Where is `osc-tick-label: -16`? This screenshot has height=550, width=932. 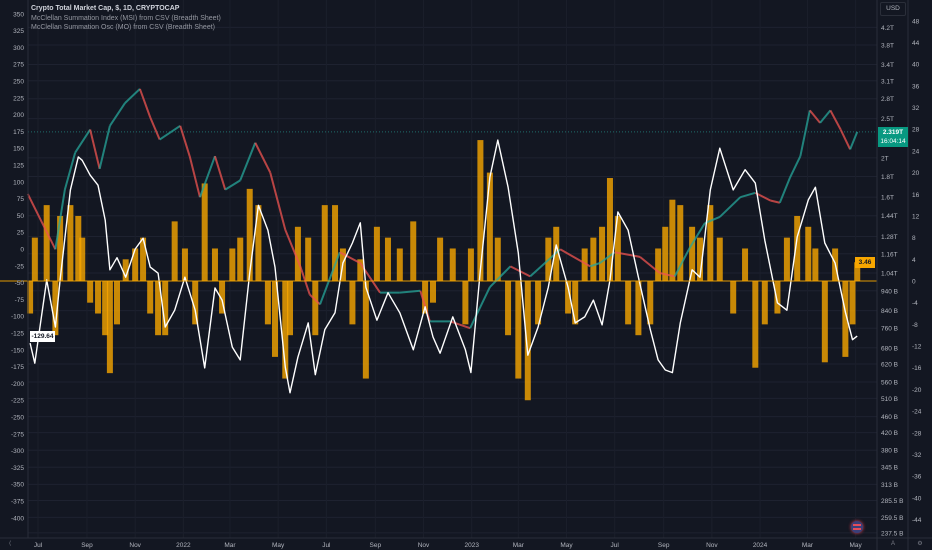
osc-tick-label: -16 is located at coordinates (917, 368).